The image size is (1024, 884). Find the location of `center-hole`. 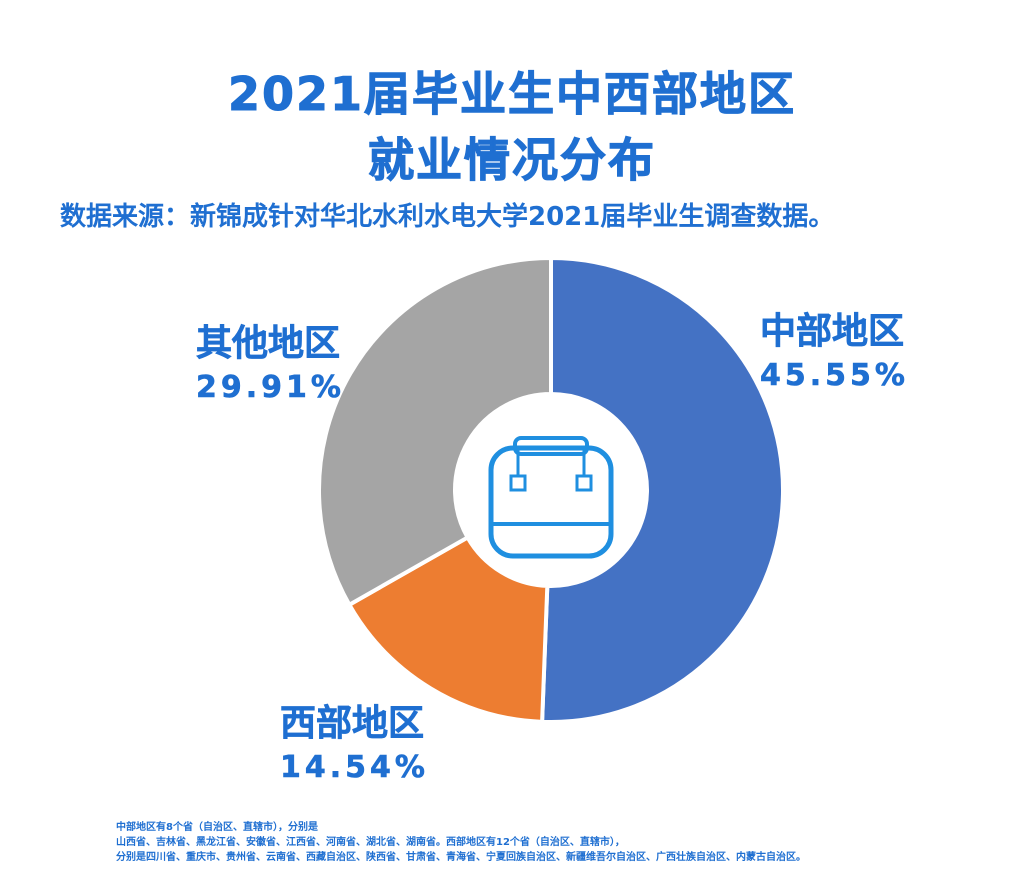

center-hole is located at coordinates (551, 490).